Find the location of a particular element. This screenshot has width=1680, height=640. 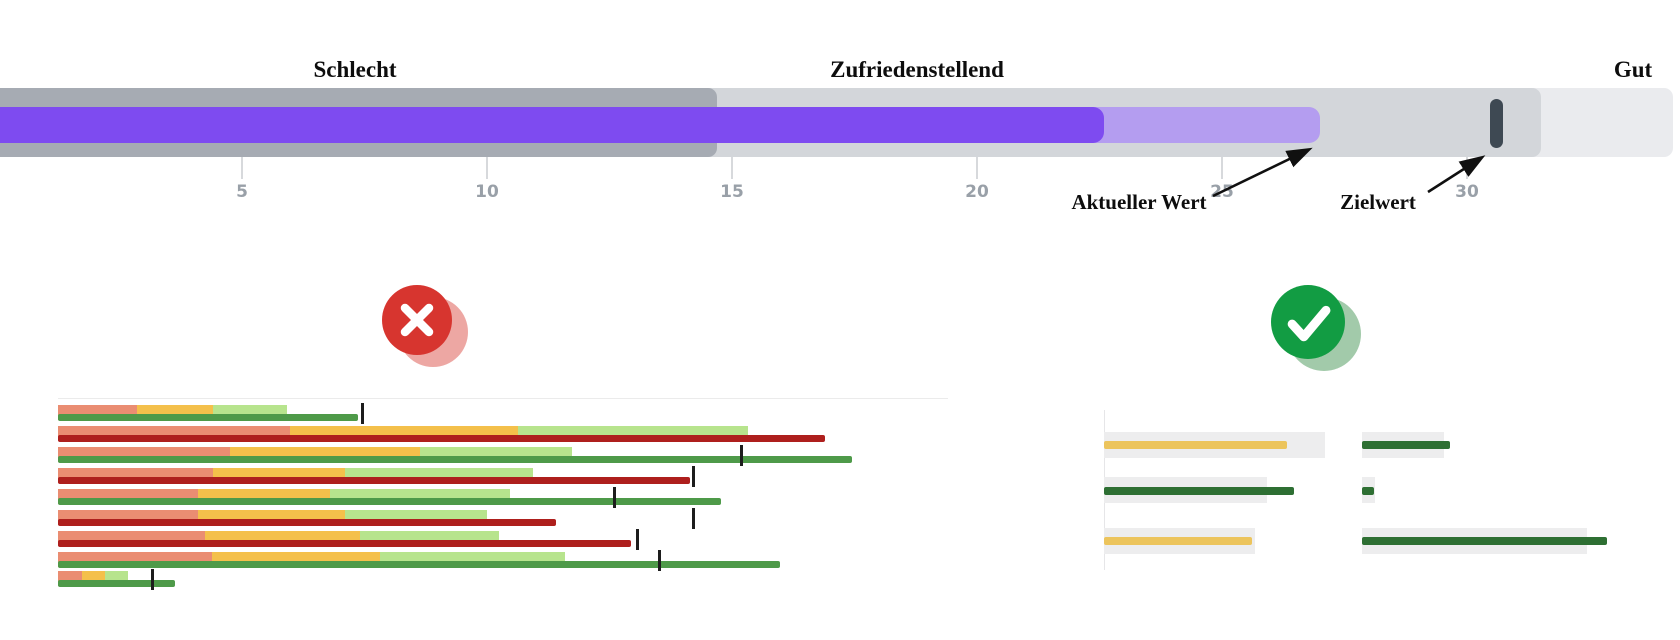

range-label-zufriedenstellend: Zufriedenstellend is located at coordinates (917, 69).